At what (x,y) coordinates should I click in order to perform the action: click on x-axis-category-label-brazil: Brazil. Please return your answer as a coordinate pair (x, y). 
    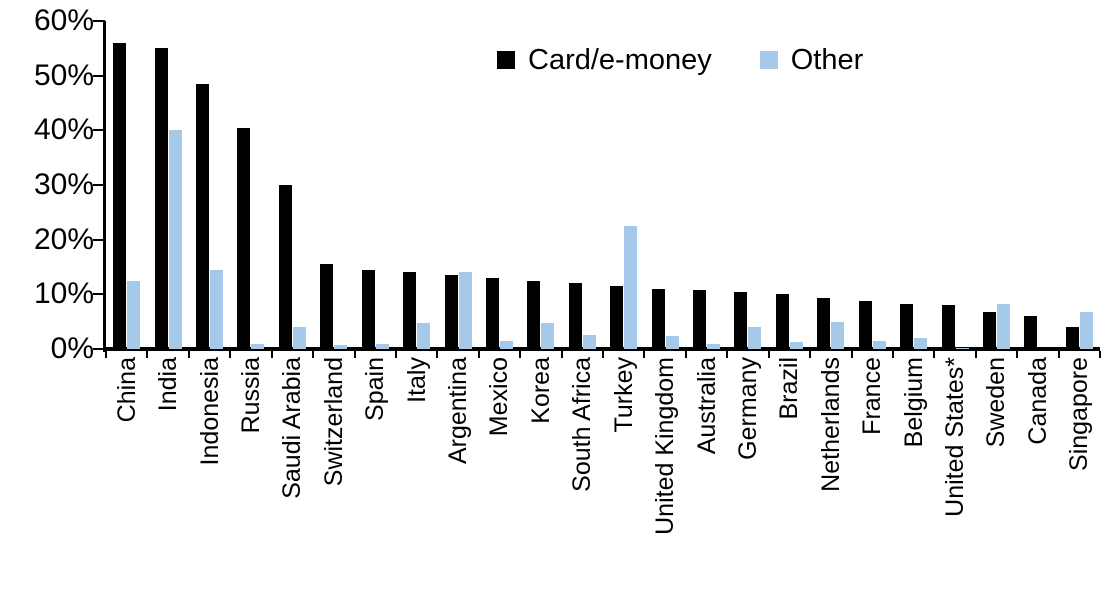
    Looking at the image, I should click on (789, 388).